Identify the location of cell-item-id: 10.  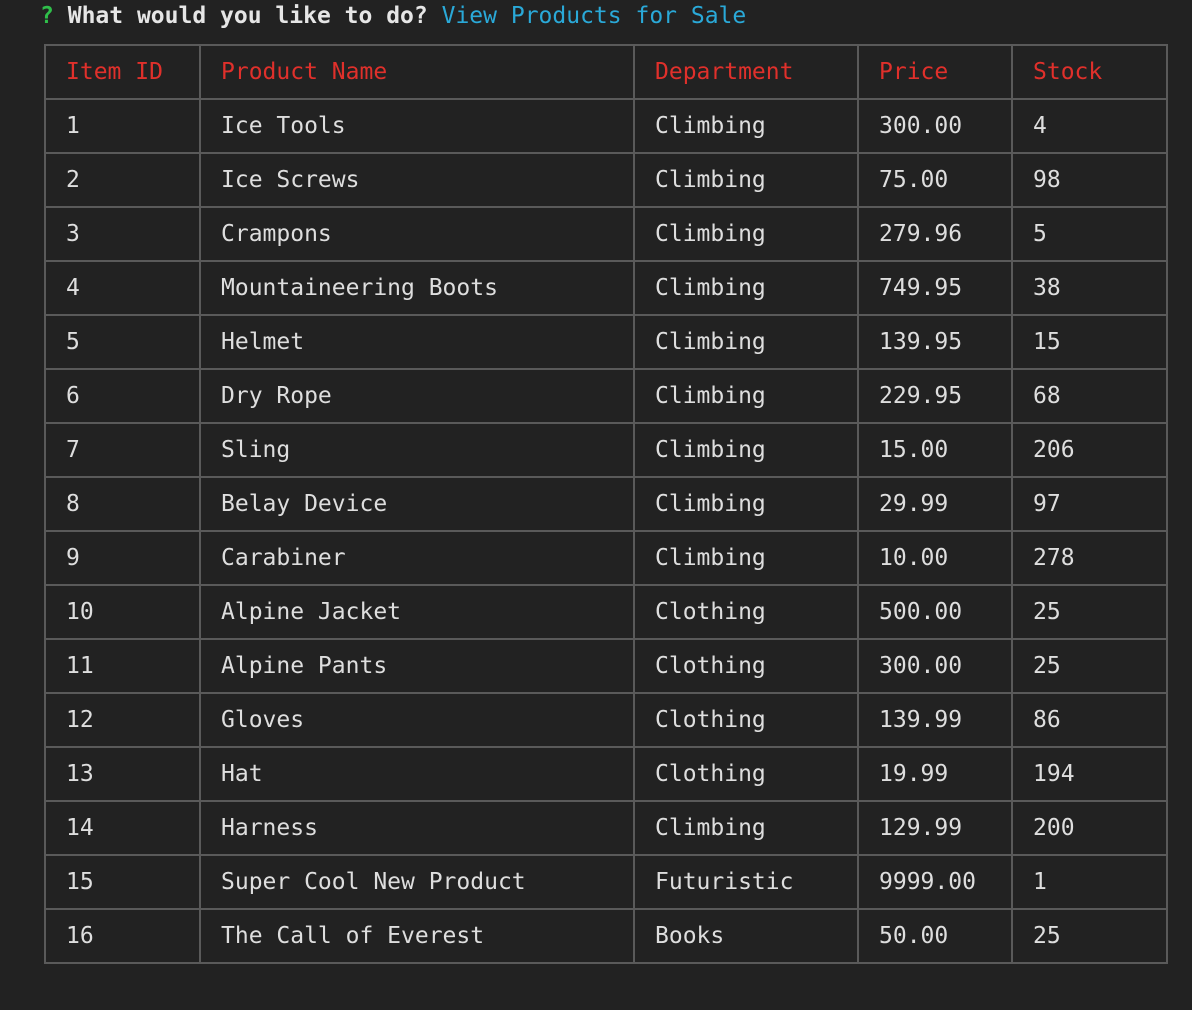
(122, 612).